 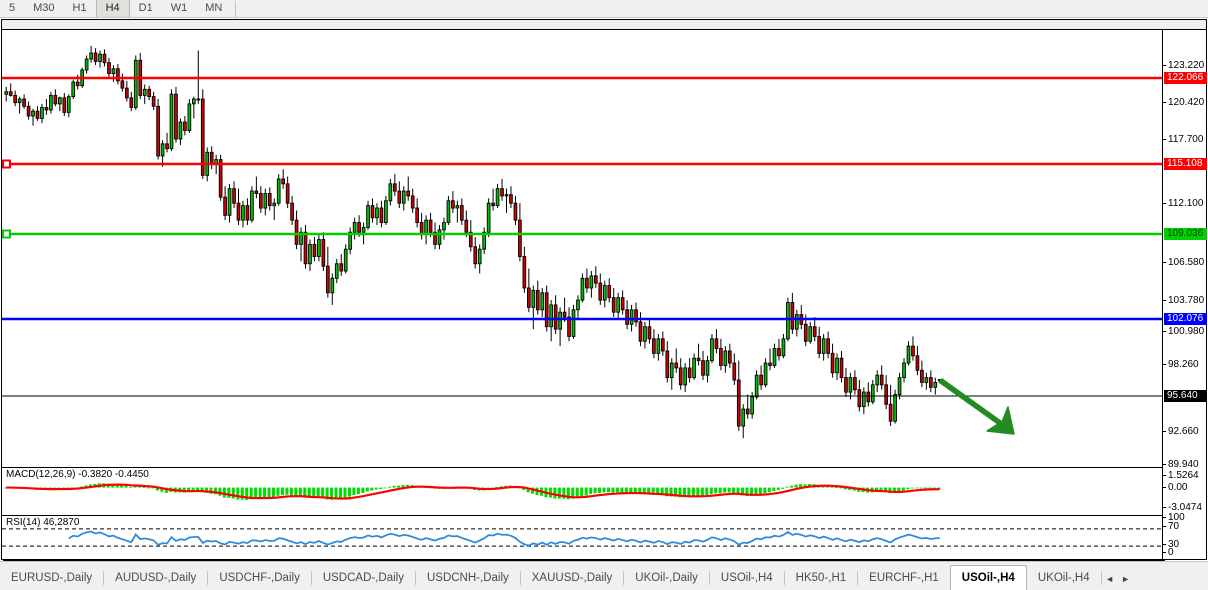 What do you see at coordinates (1184, 544) in the screenshot?
I see `price-scale-tick: 30` at bounding box center [1184, 544].